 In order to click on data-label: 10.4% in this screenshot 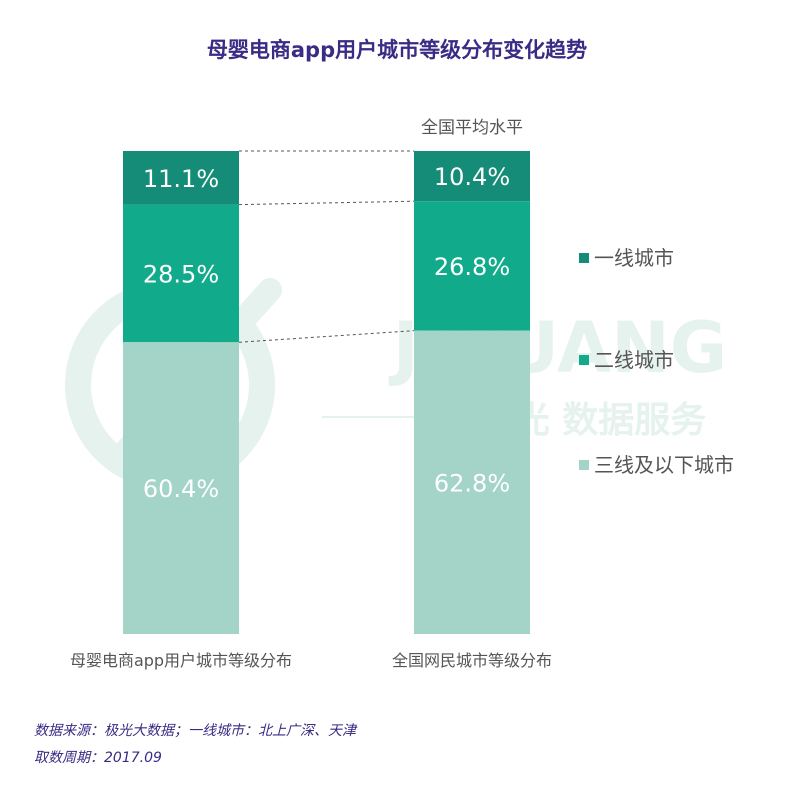, I will do `click(472, 177)`.